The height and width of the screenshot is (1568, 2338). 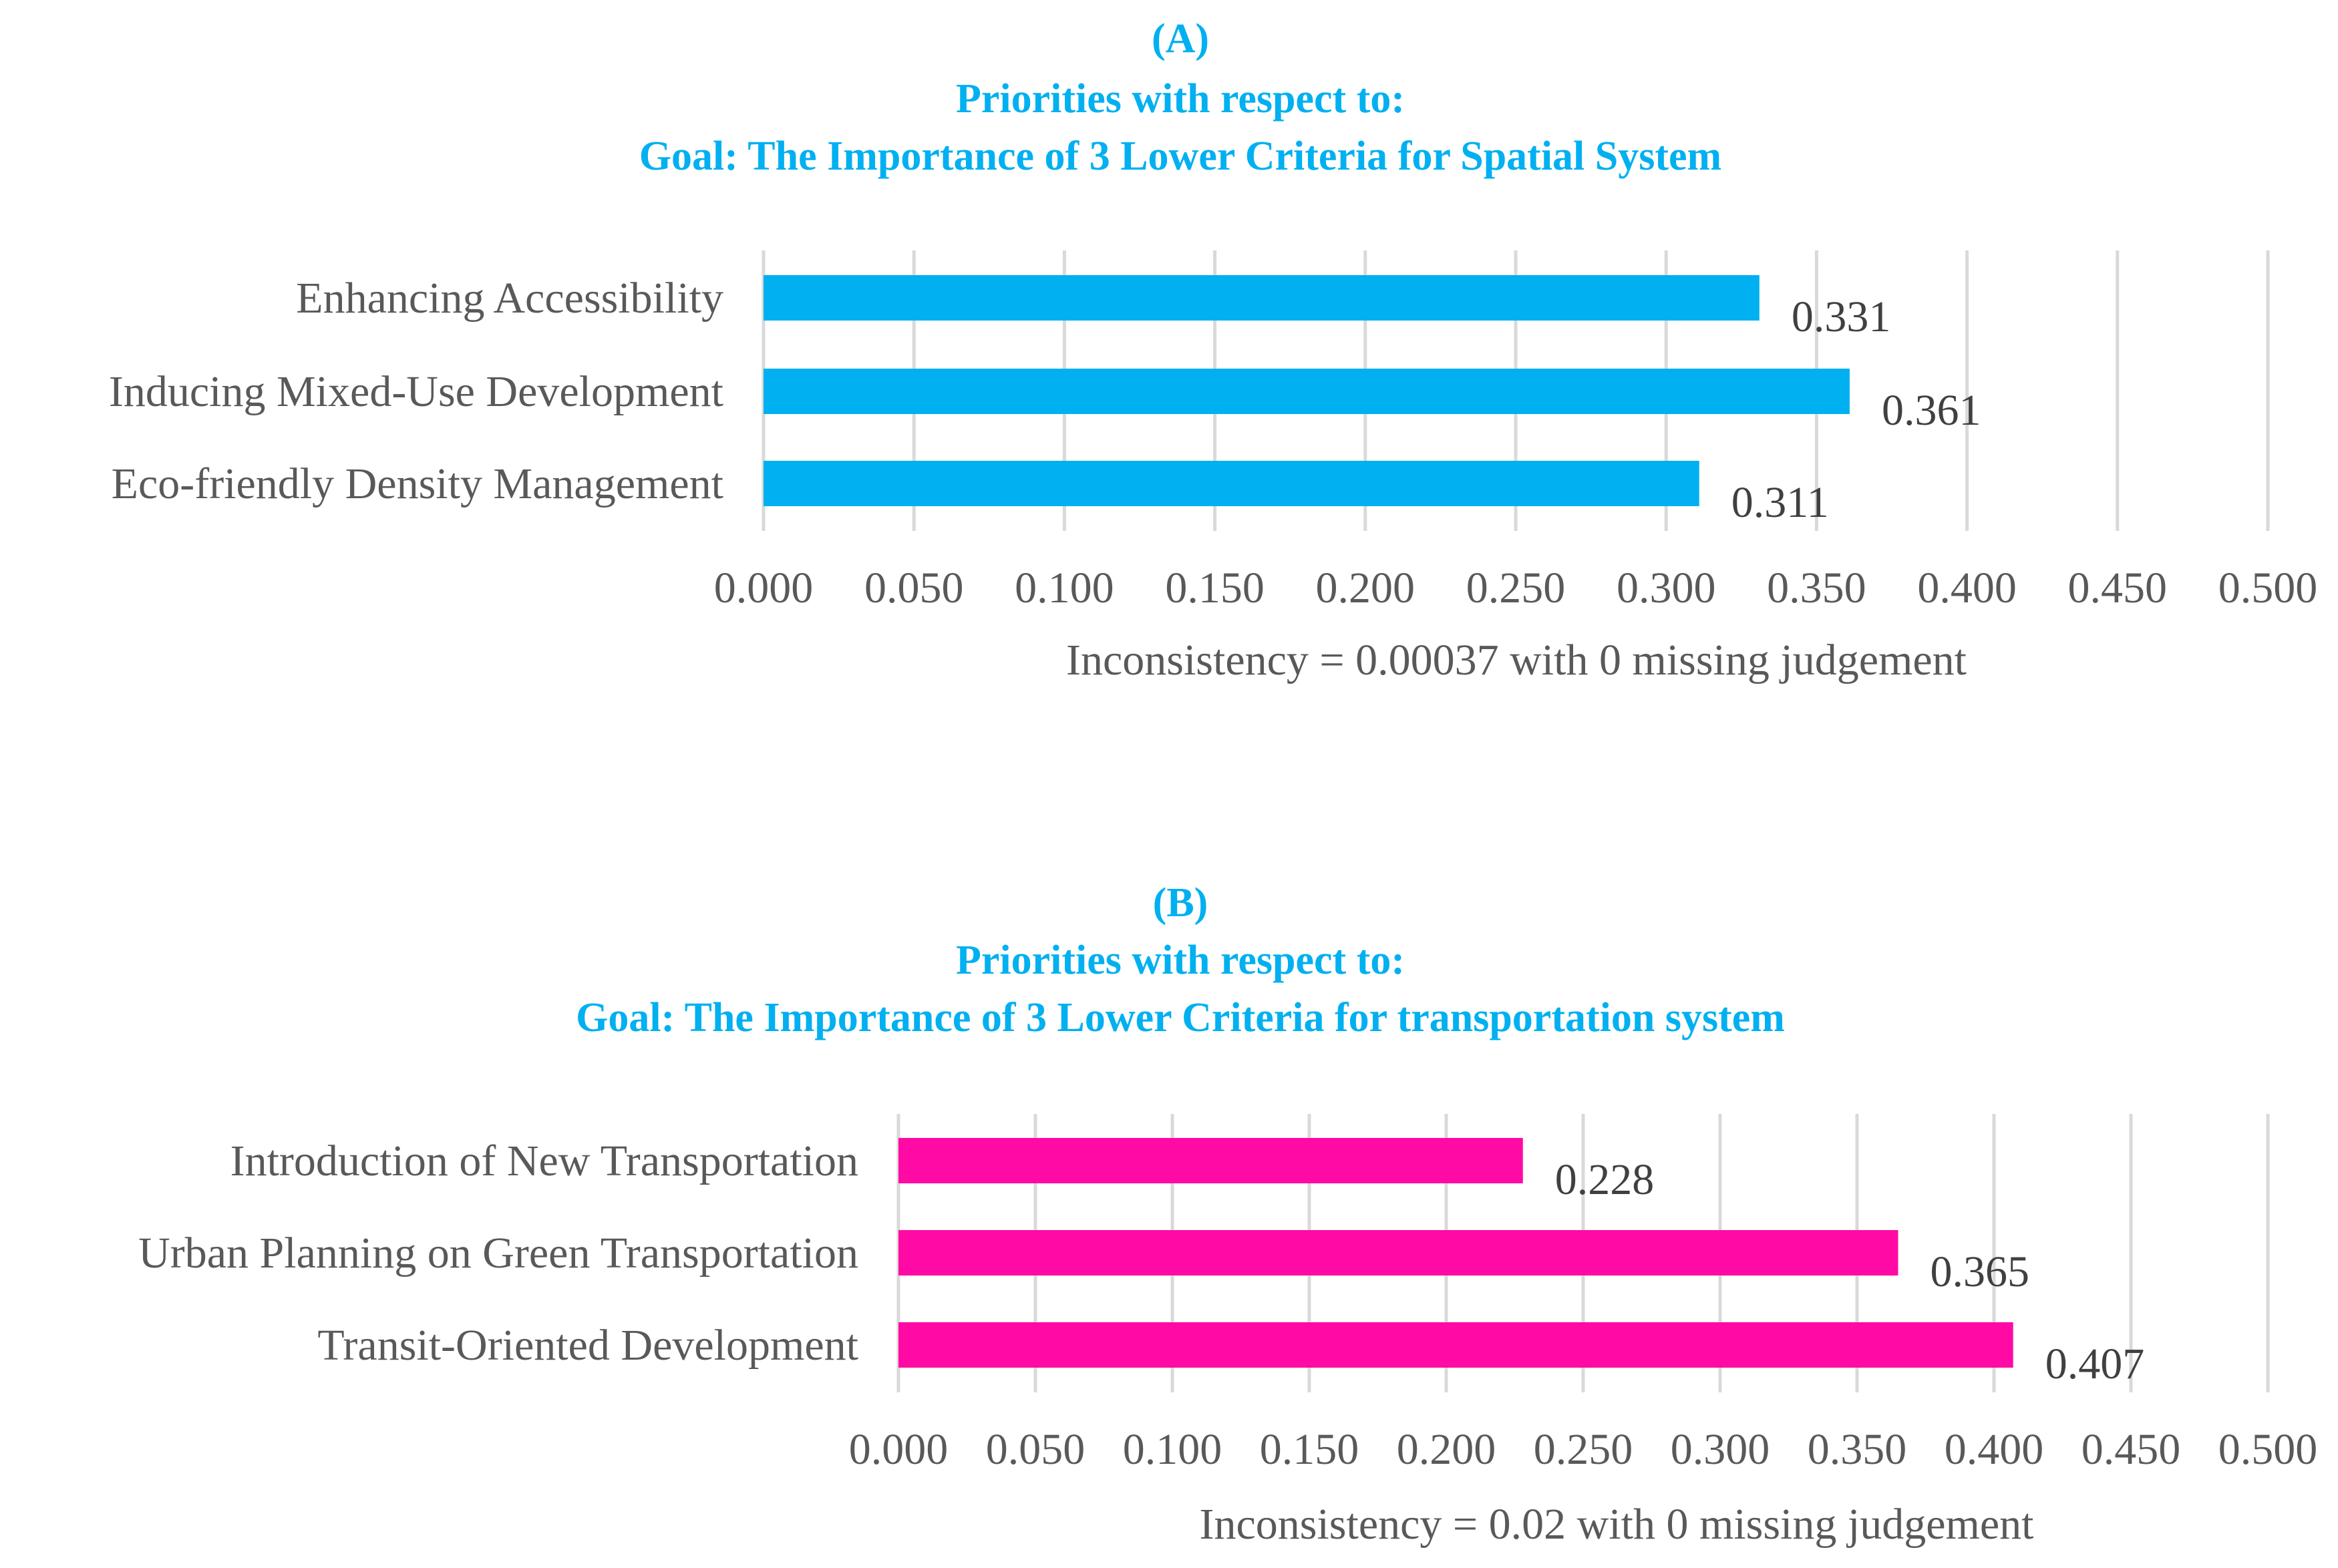 What do you see at coordinates (509, 298) in the screenshot?
I see `panel-a-category-label: Enhancing Accessibility` at bounding box center [509, 298].